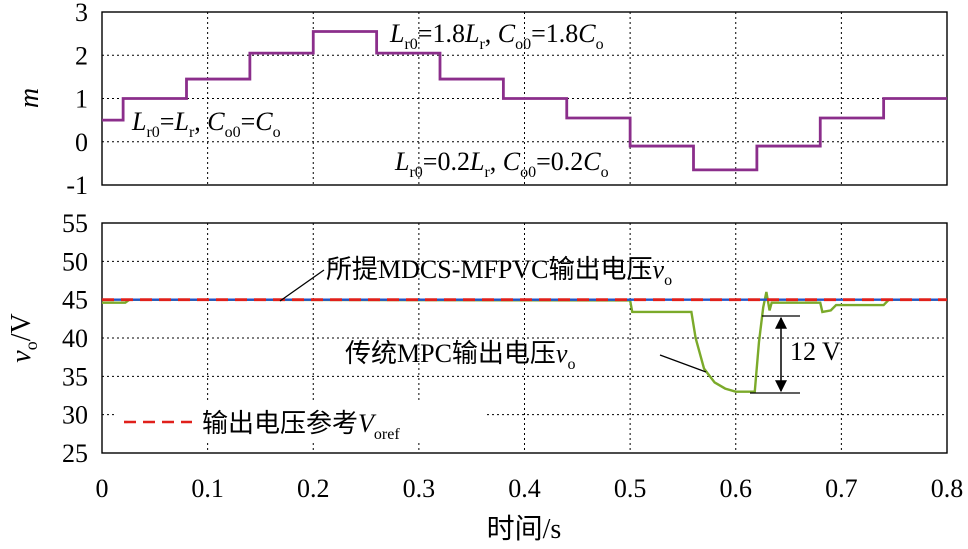 The image size is (968, 549). I want to click on bottom-y-tick-label: 50, so click(75, 261).